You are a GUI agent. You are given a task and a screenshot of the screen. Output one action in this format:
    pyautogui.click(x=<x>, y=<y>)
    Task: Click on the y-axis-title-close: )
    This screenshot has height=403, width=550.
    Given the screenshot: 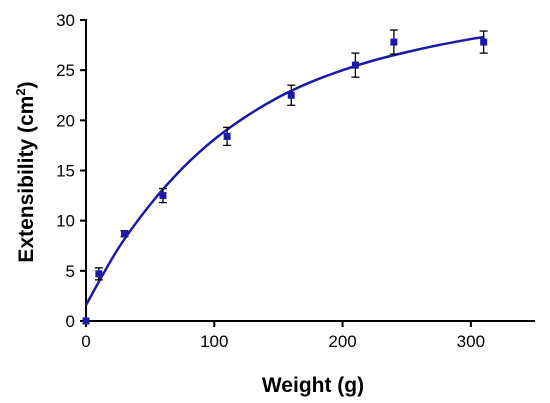 What is the action you would take?
    pyautogui.click(x=26, y=84)
    